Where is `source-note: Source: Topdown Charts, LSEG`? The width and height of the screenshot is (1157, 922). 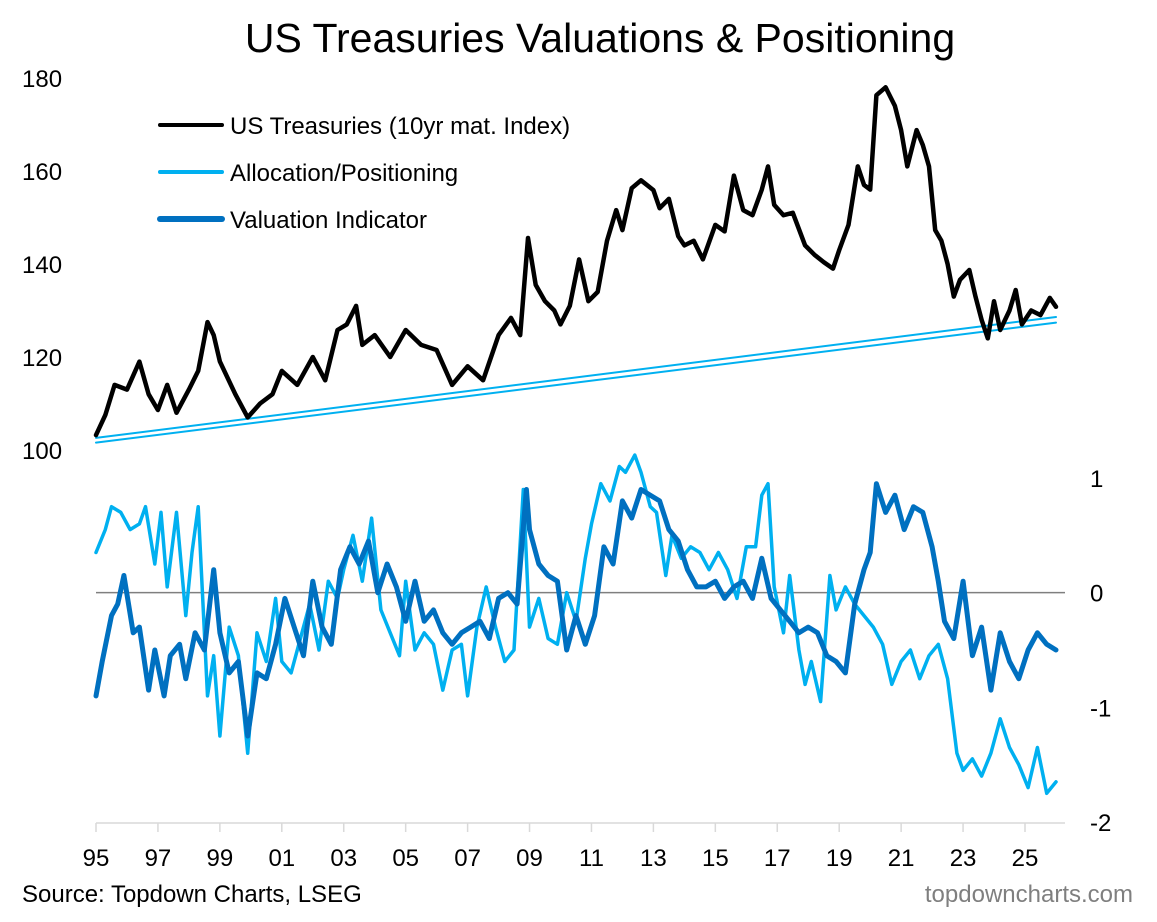
source-note: Source: Topdown Charts, LSEG is located at coordinates (192, 894).